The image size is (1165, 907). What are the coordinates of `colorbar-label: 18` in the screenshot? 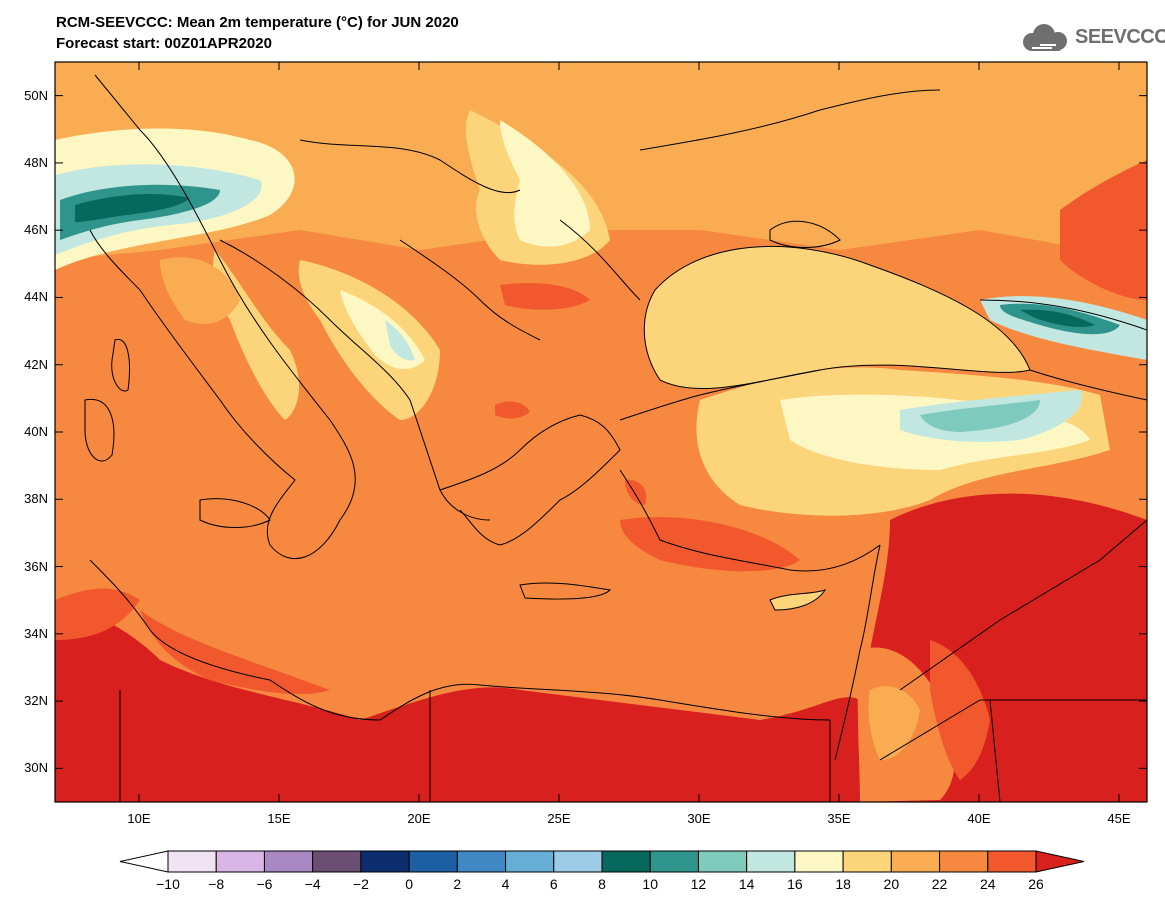 It's located at (843, 884).